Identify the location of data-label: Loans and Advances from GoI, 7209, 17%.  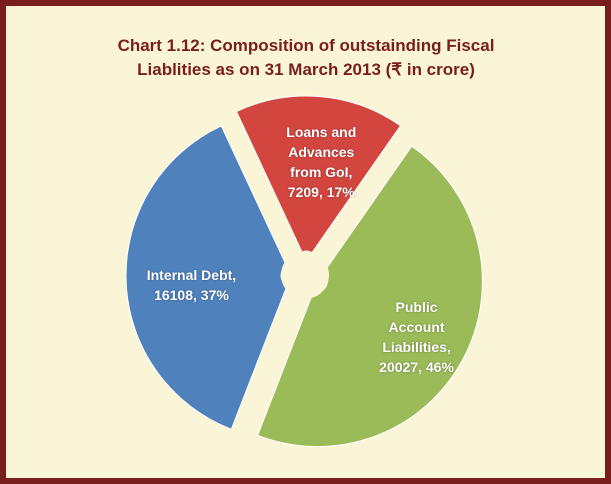
(321, 161).